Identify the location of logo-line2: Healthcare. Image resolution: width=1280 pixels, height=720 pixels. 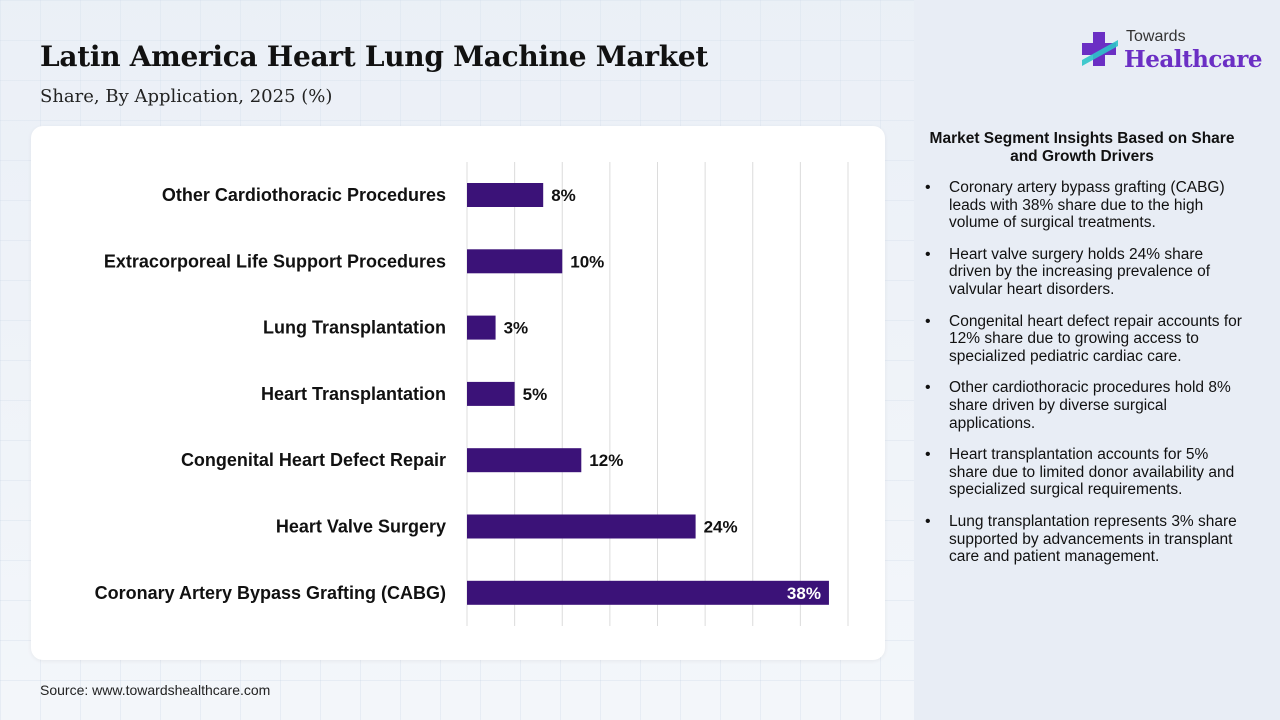
(1193, 59).